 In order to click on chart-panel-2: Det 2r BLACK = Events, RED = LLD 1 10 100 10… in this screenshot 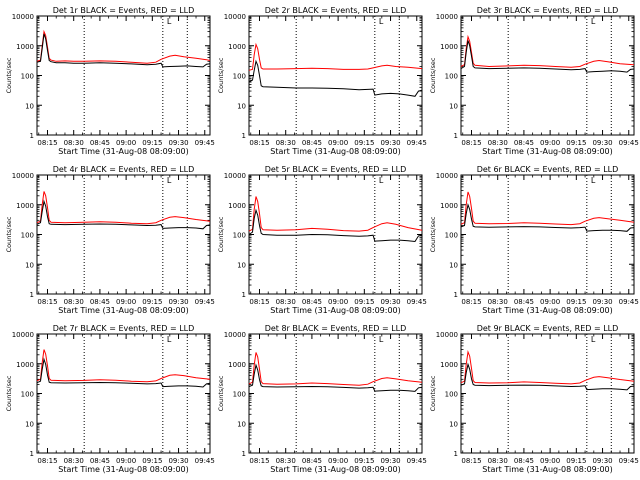, I will do `click(322, 81)`.